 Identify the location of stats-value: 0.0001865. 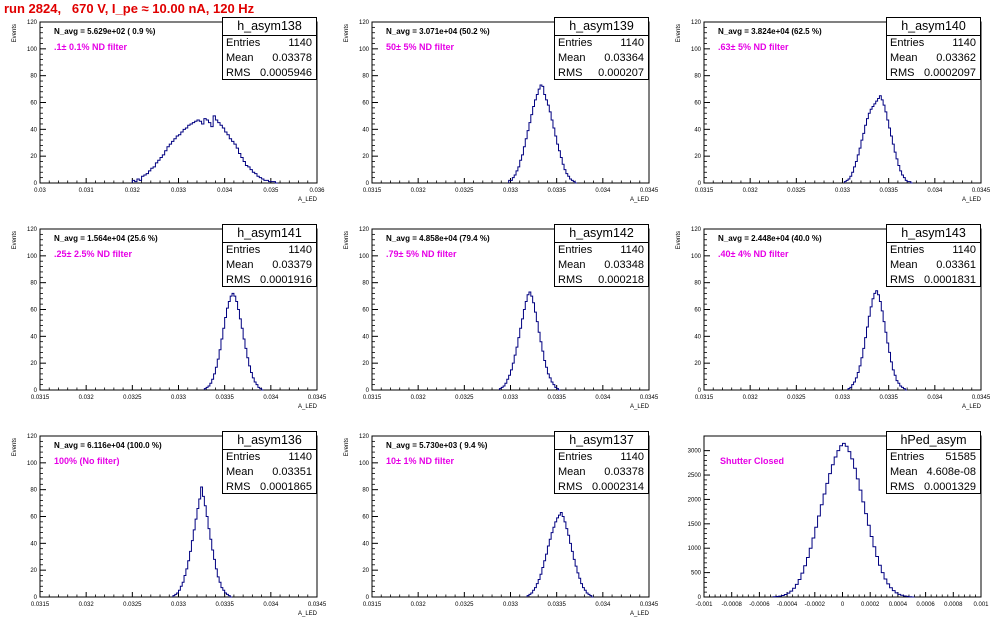
(286, 487).